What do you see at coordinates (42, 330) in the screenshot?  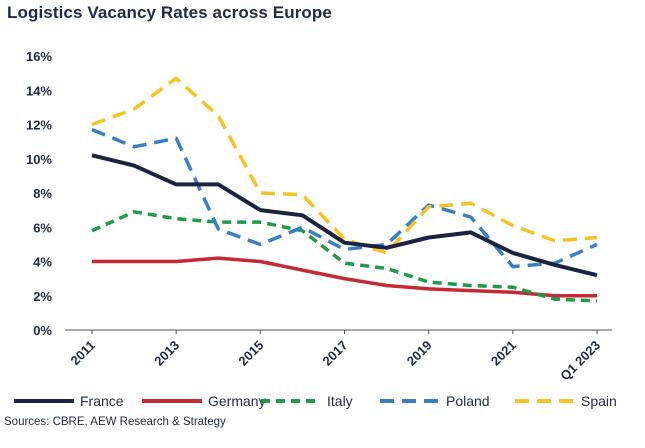 I see `y-tick-label: 0%` at bounding box center [42, 330].